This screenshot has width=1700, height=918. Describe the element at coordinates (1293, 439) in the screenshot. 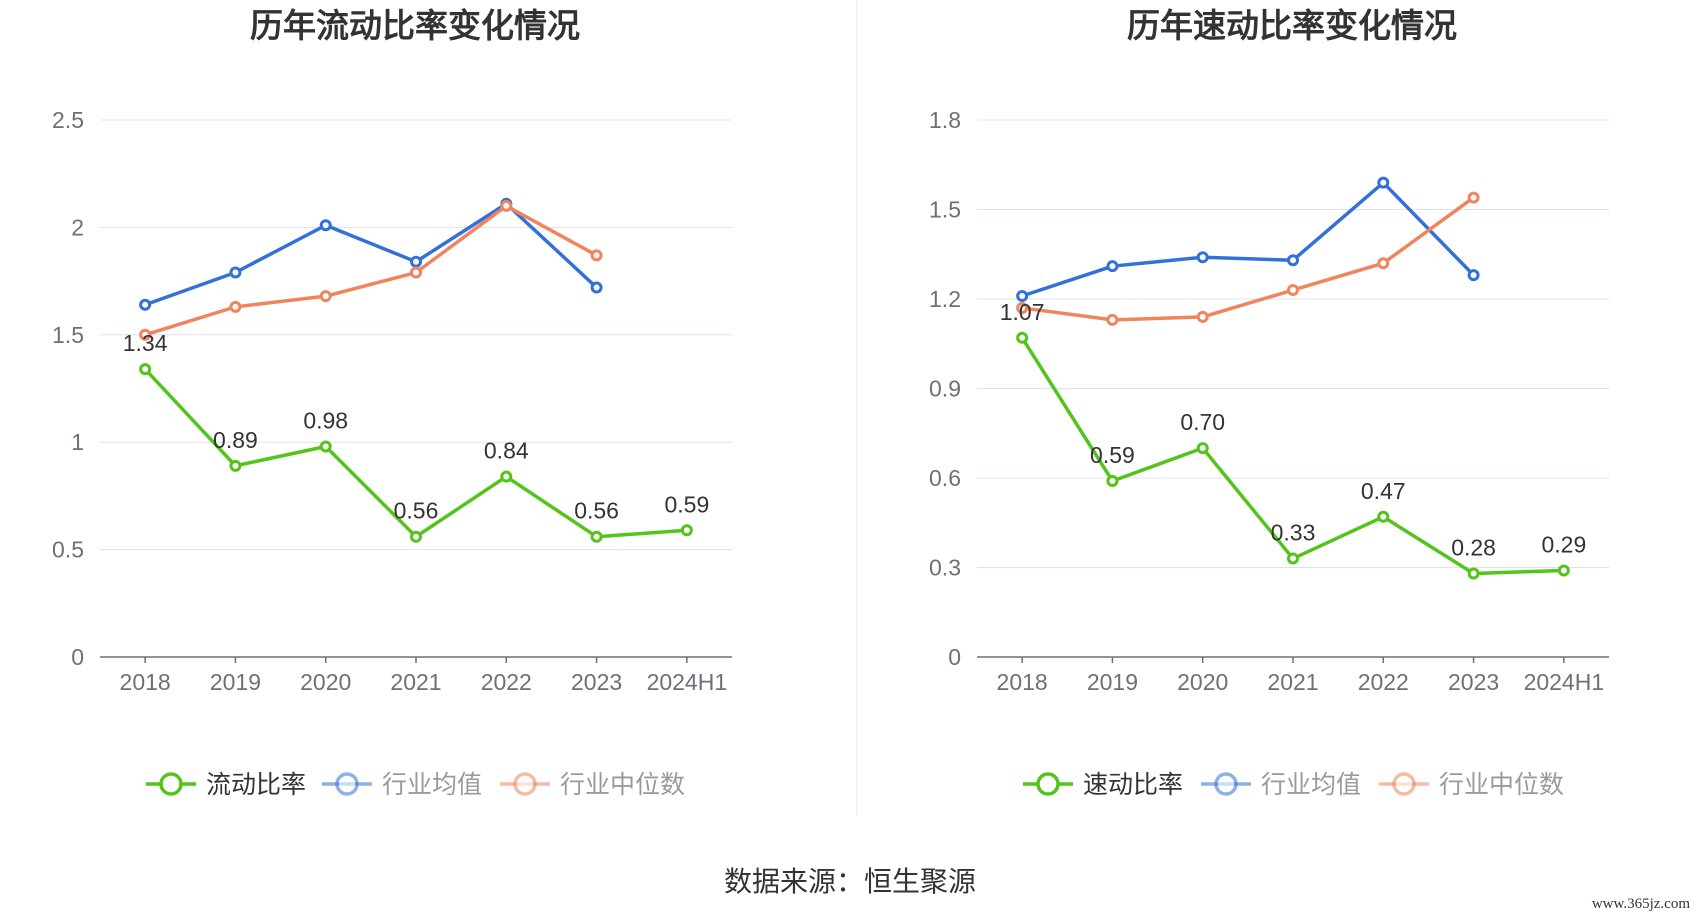

I see `series-速动比率: 1.07 0.59 0.70 0.33 0.47 0.28 0.29` at that location.